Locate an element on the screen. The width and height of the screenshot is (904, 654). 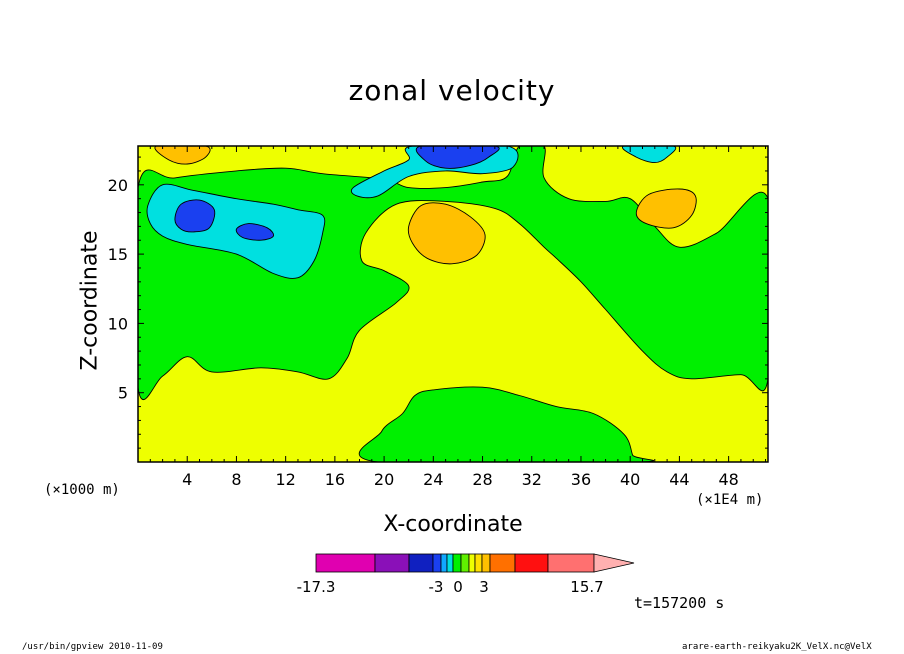
y-tick-label: 10 is located at coordinates (118, 323).